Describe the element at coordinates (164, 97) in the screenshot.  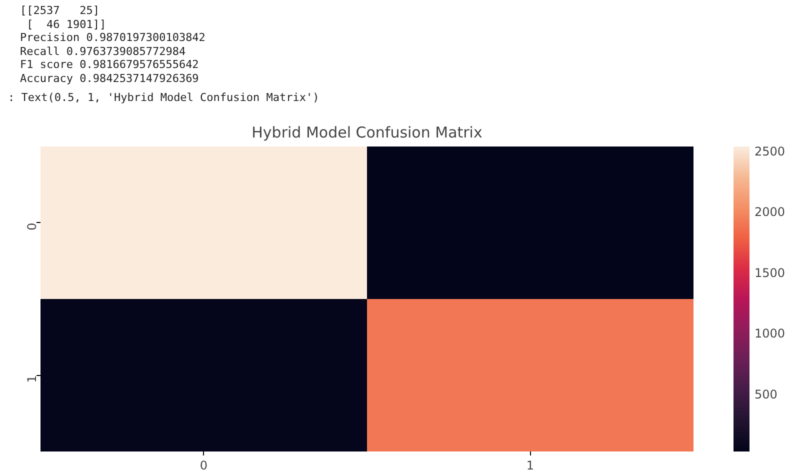
I see `text: : Text(0.5, 1, 'Hybrid Model Confusion Matrix')` at that location.